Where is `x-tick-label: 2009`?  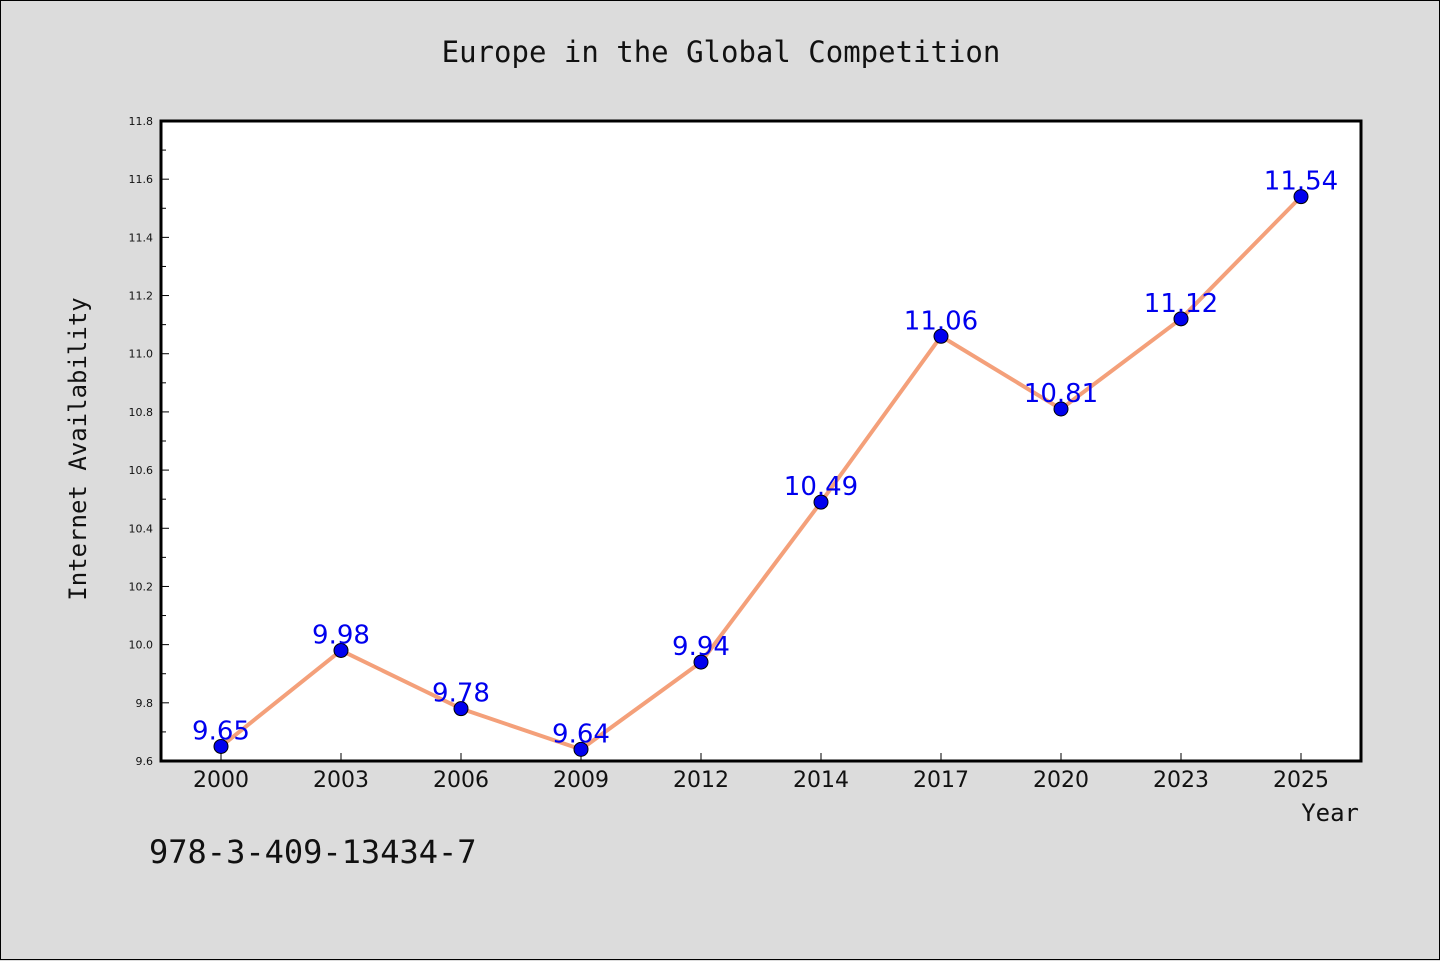 x-tick-label: 2009 is located at coordinates (581, 780).